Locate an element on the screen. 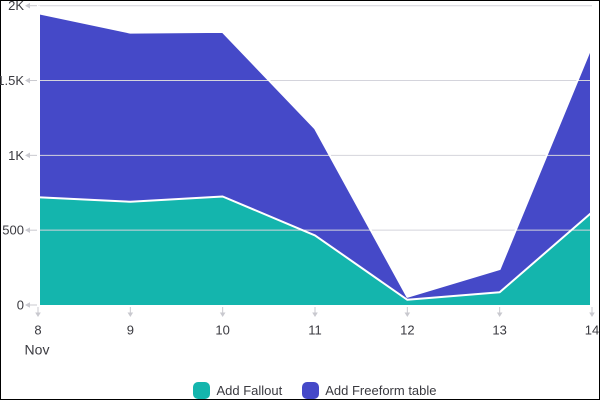  chart-legend: Add Fallout Add Freeform table is located at coordinates (315, 390).